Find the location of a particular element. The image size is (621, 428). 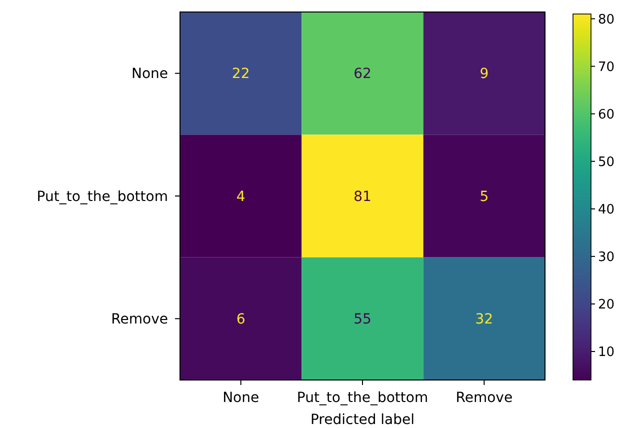

data-label: 62 is located at coordinates (363, 74).